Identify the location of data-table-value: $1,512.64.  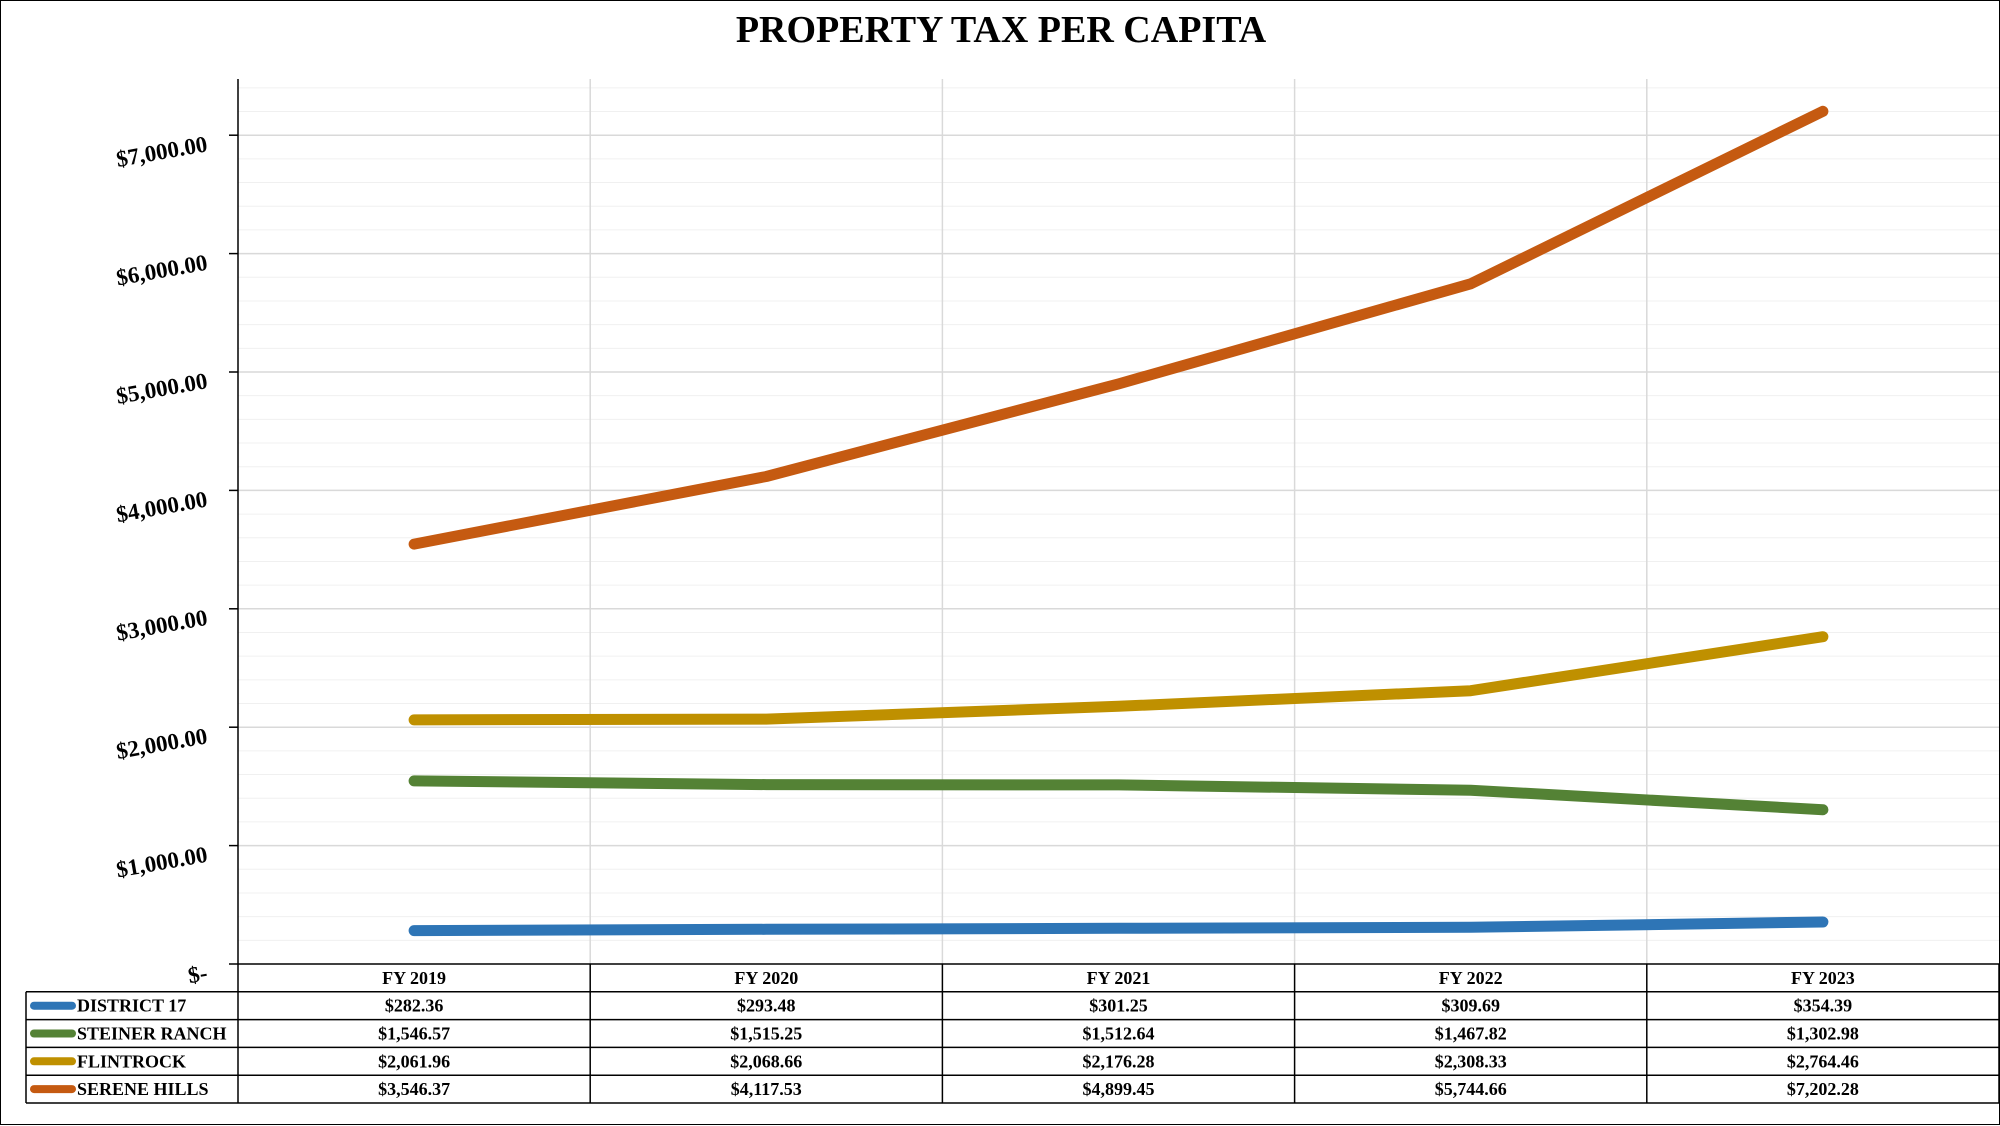
(1119, 1034).